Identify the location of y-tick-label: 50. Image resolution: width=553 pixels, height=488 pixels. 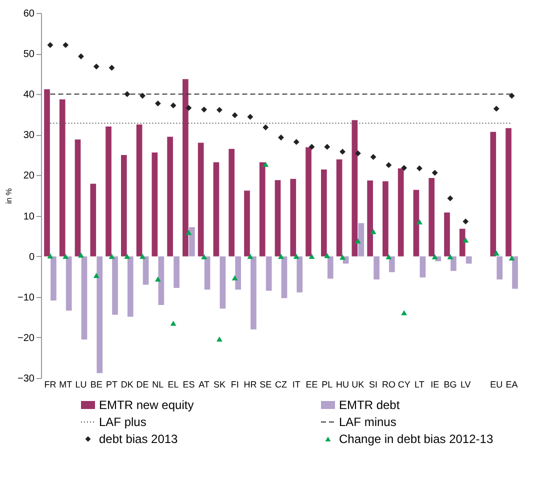
(29, 54).